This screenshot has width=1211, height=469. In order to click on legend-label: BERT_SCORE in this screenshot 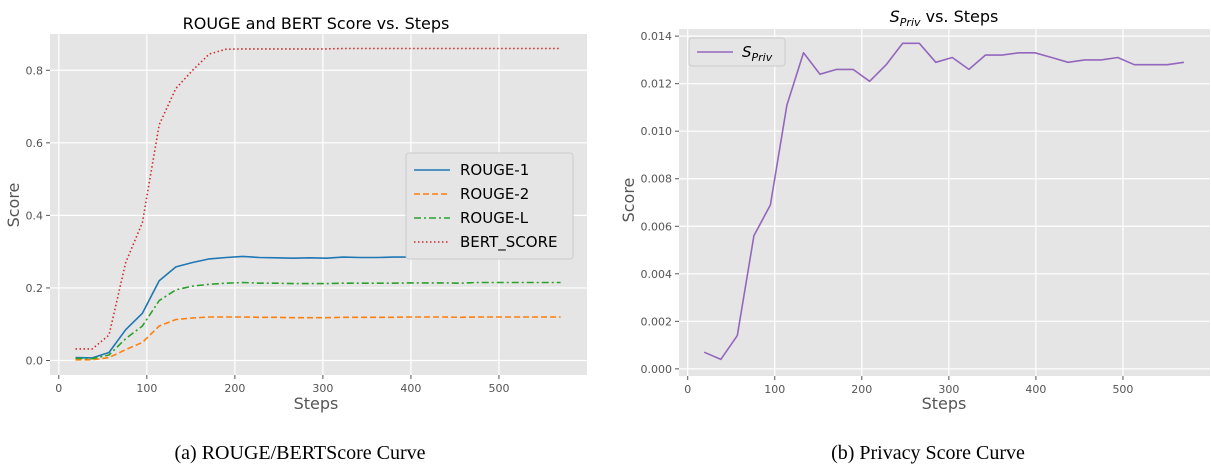, I will do `click(508, 242)`.